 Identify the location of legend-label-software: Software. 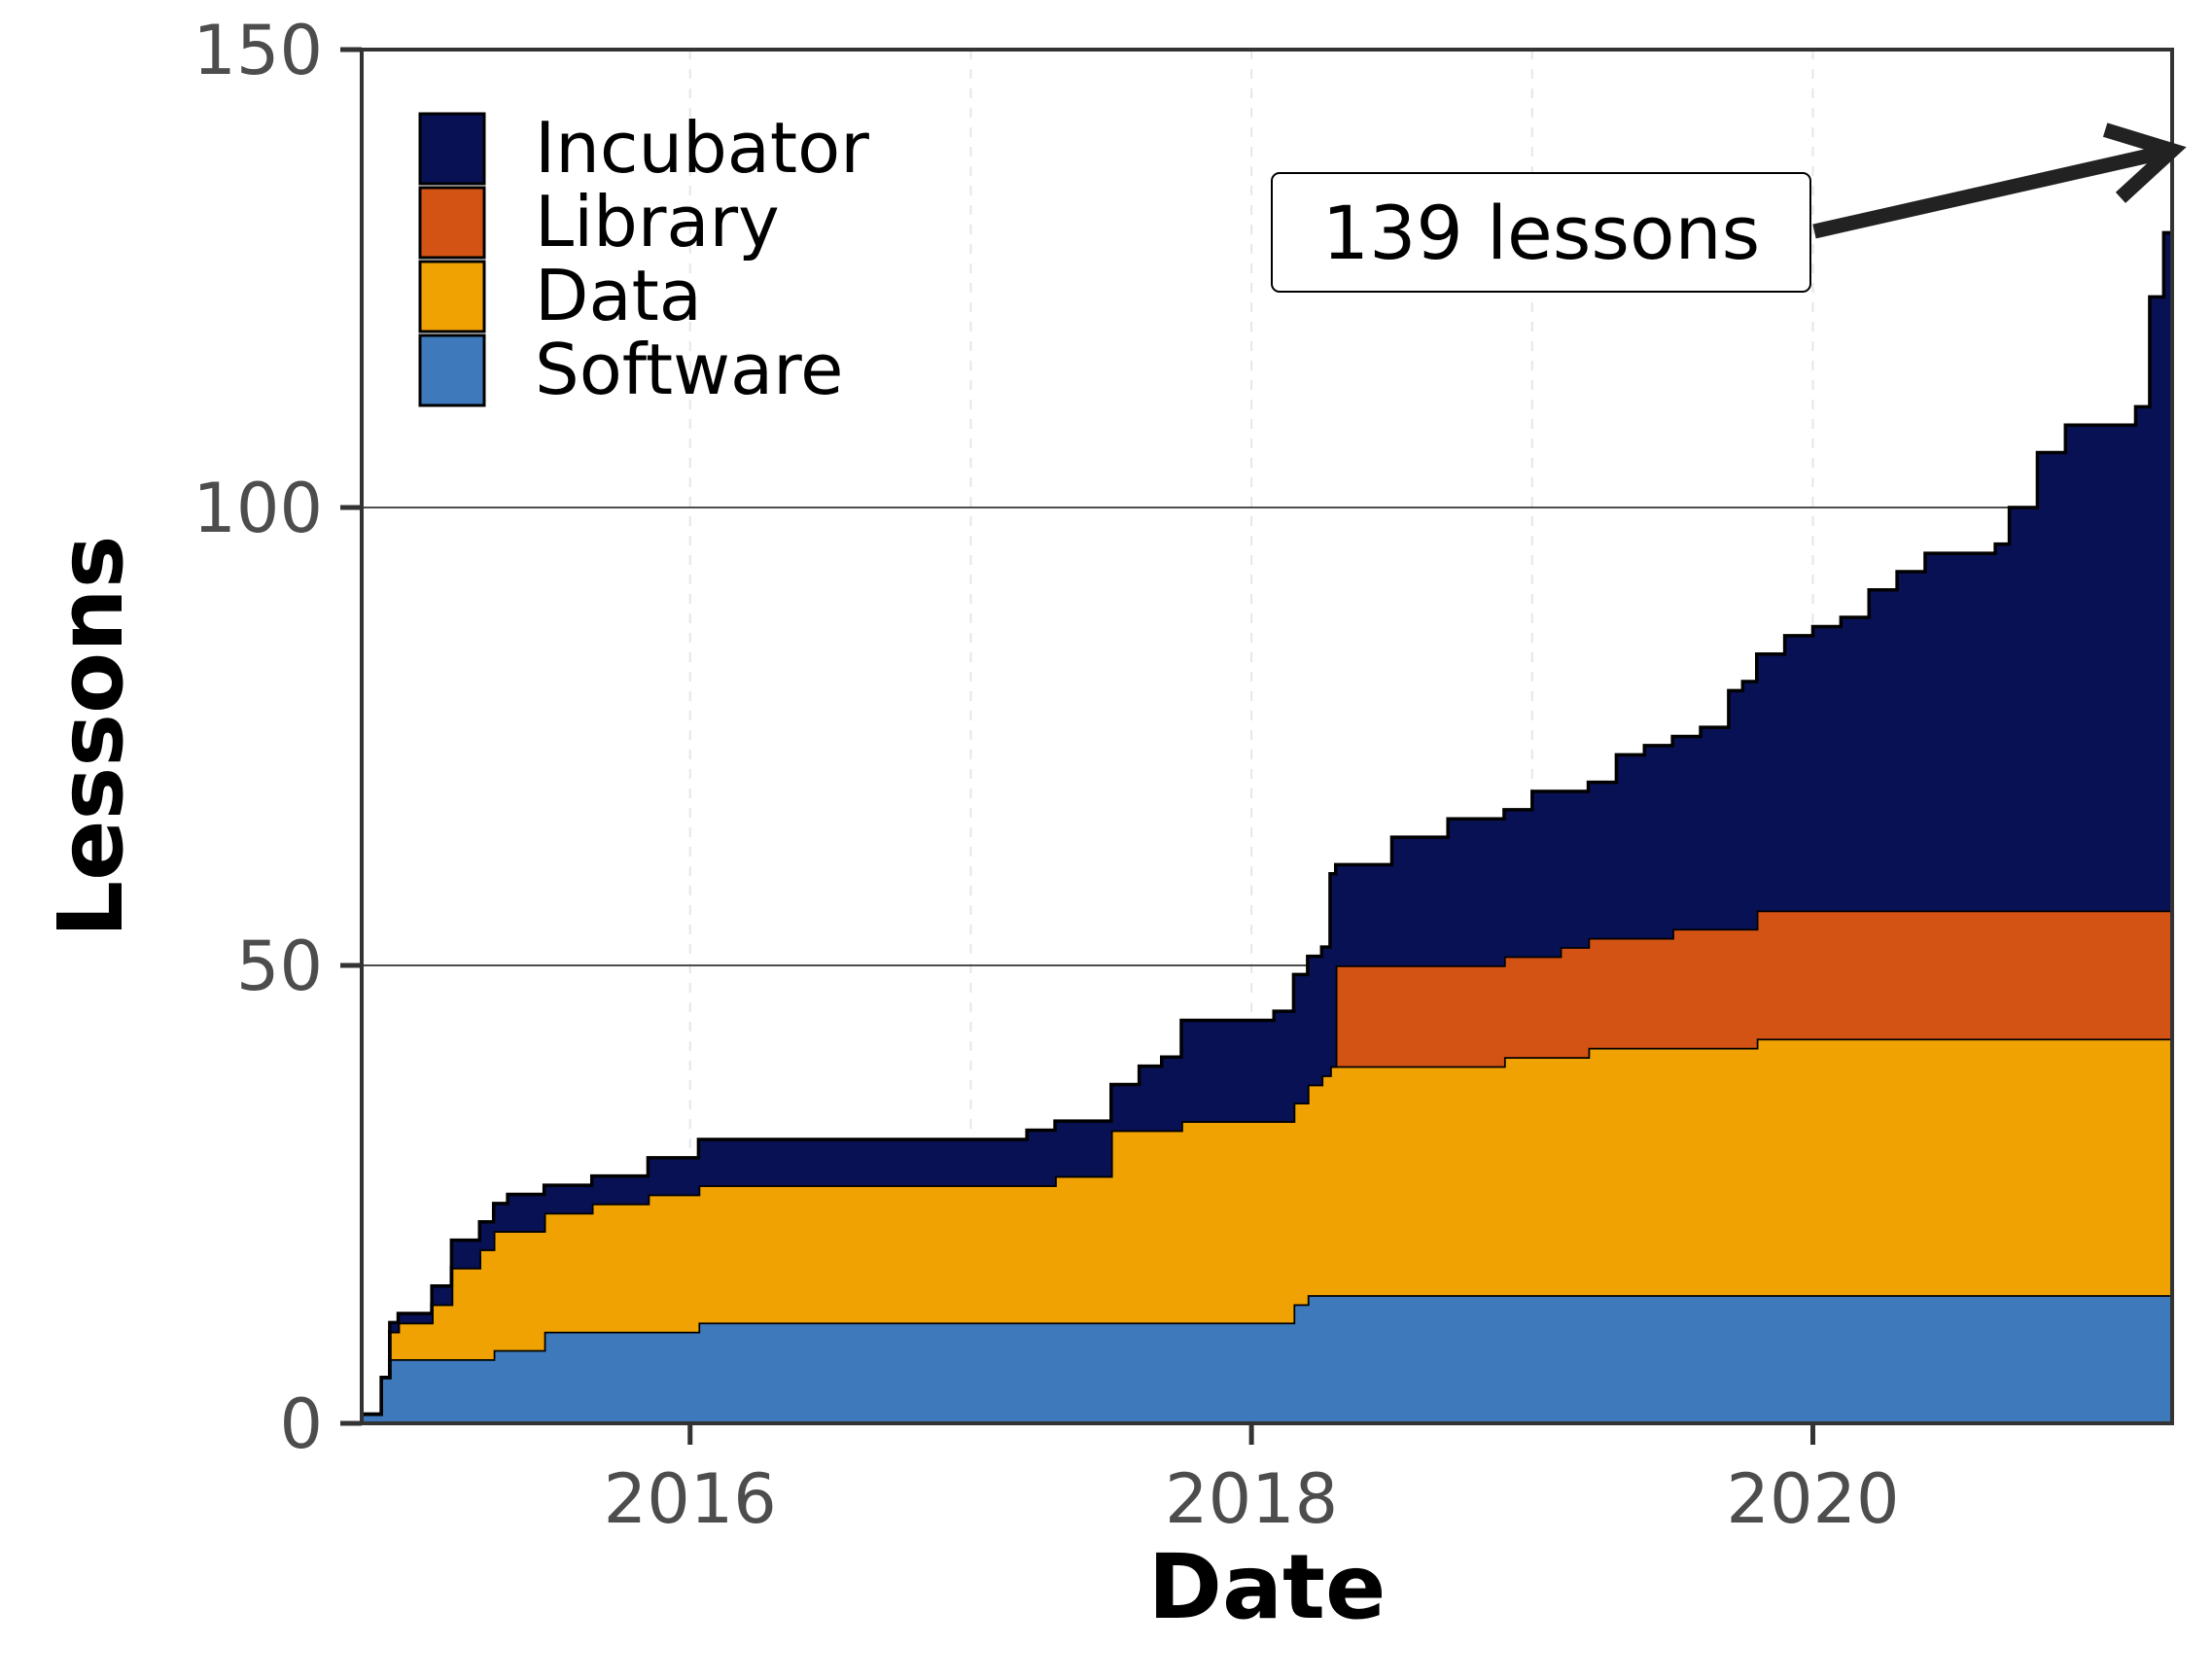
(689, 369).